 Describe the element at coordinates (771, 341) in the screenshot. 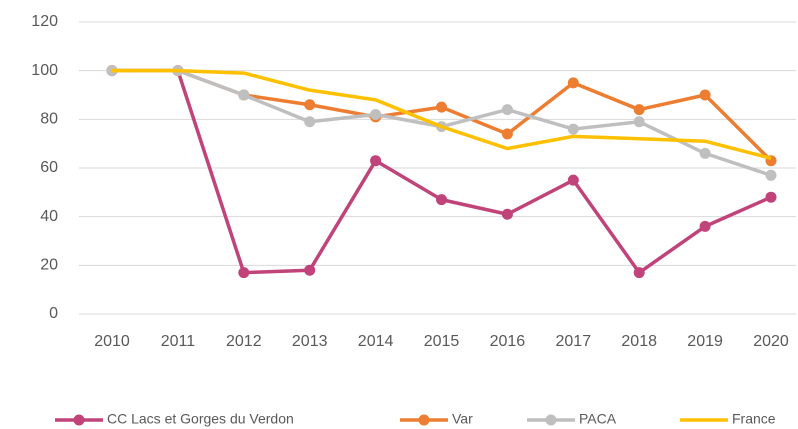

I see `x-tick-label: 2020` at that location.